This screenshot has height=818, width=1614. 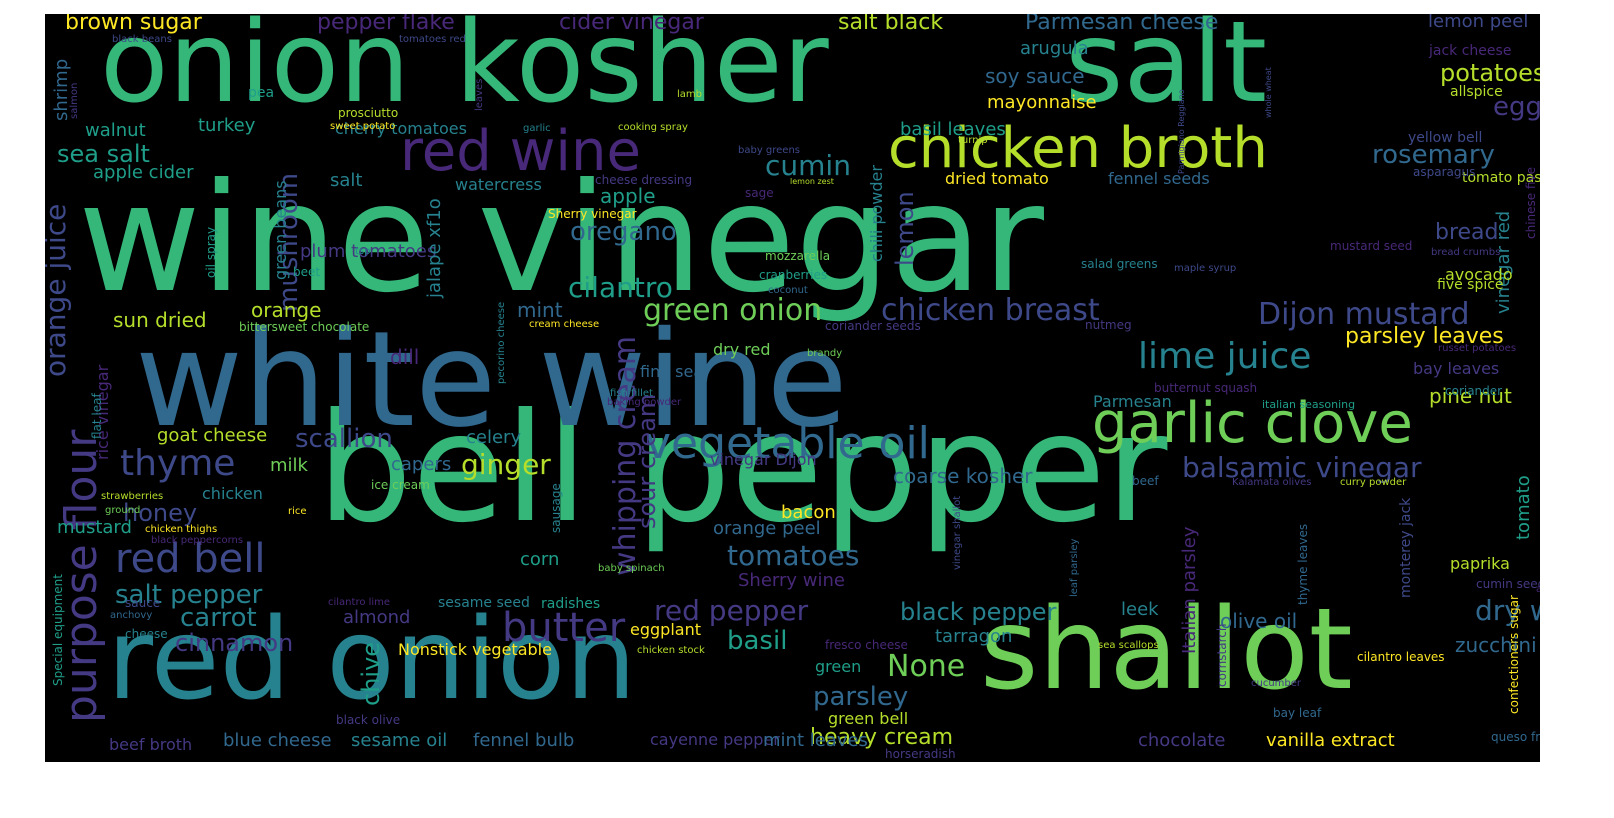 What do you see at coordinates (344, 439) in the screenshot?
I see `word-cloud-term: scallion` at bounding box center [344, 439].